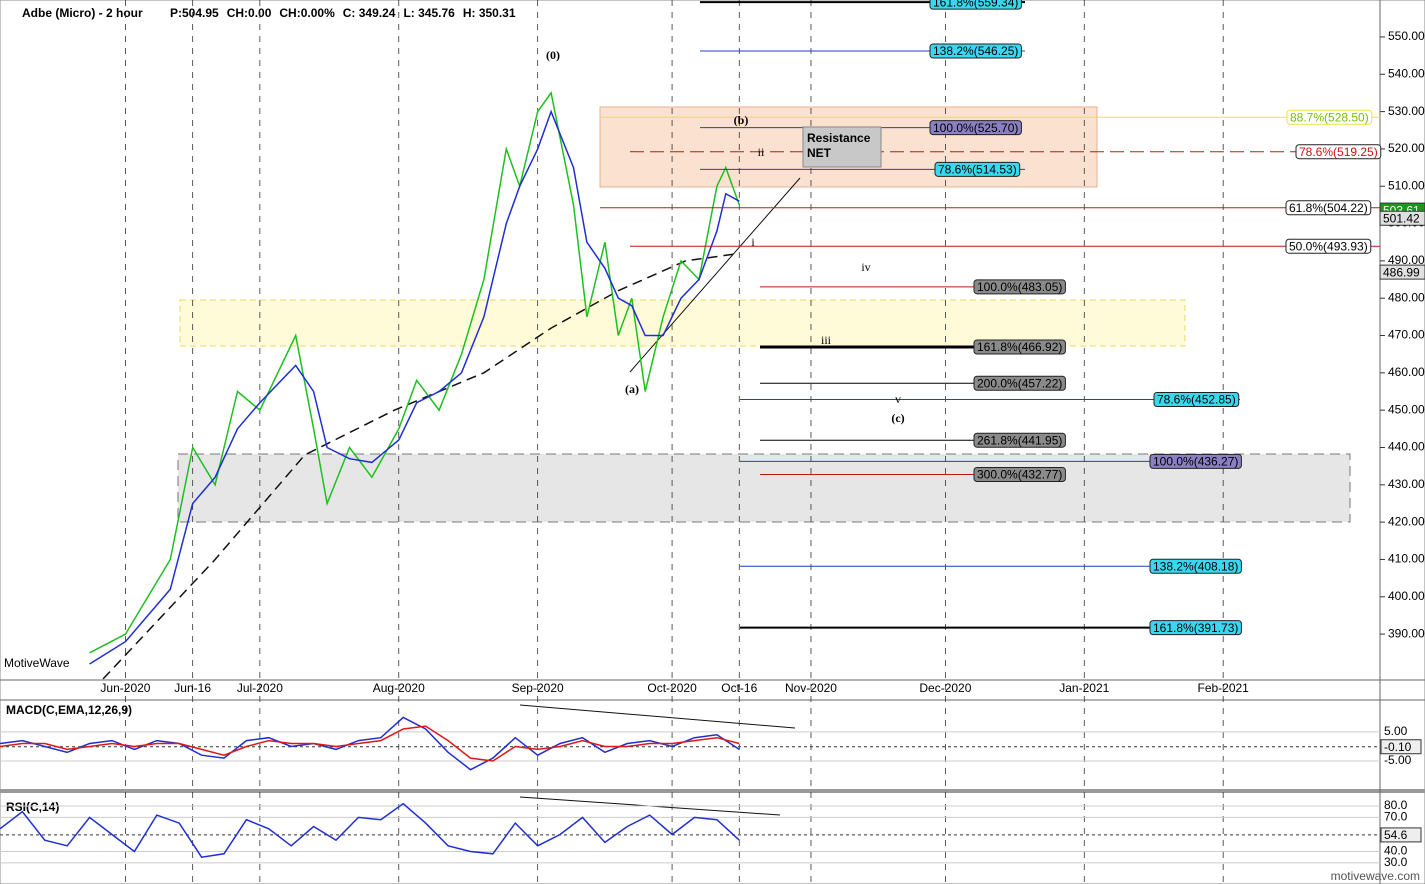 The image size is (1425, 884). I want to click on panel-title: MACD(C,EMA,12,26,9), so click(69, 710).